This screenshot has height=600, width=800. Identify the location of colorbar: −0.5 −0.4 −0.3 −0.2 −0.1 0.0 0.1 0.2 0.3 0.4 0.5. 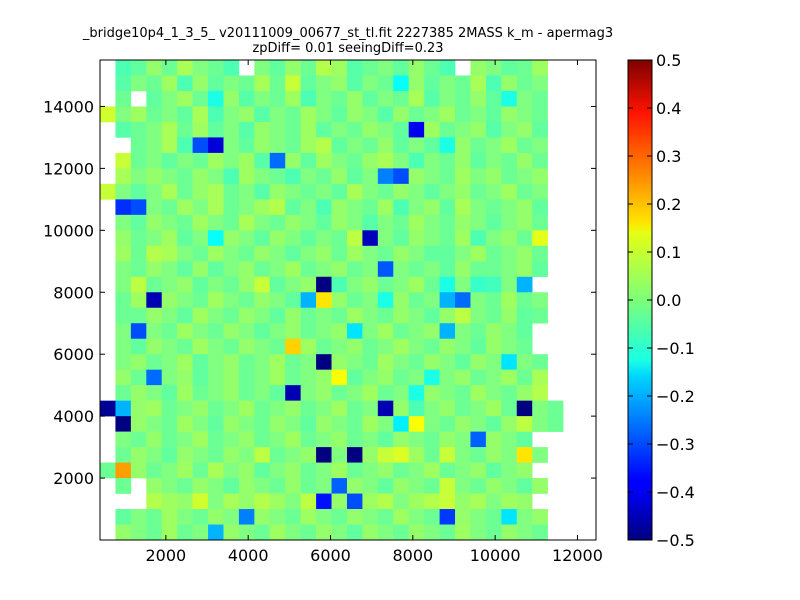
(661, 300).